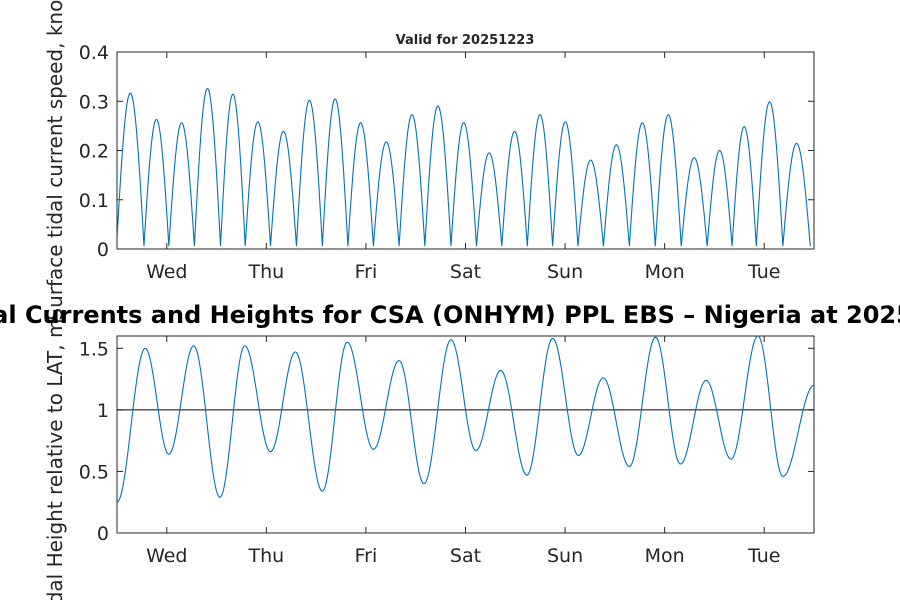 This screenshot has height=600, width=900. What do you see at coordinates (763, 556) in the screenshot?
I see `height-x-tick-label: Tue` at bounding box center [763, 556].